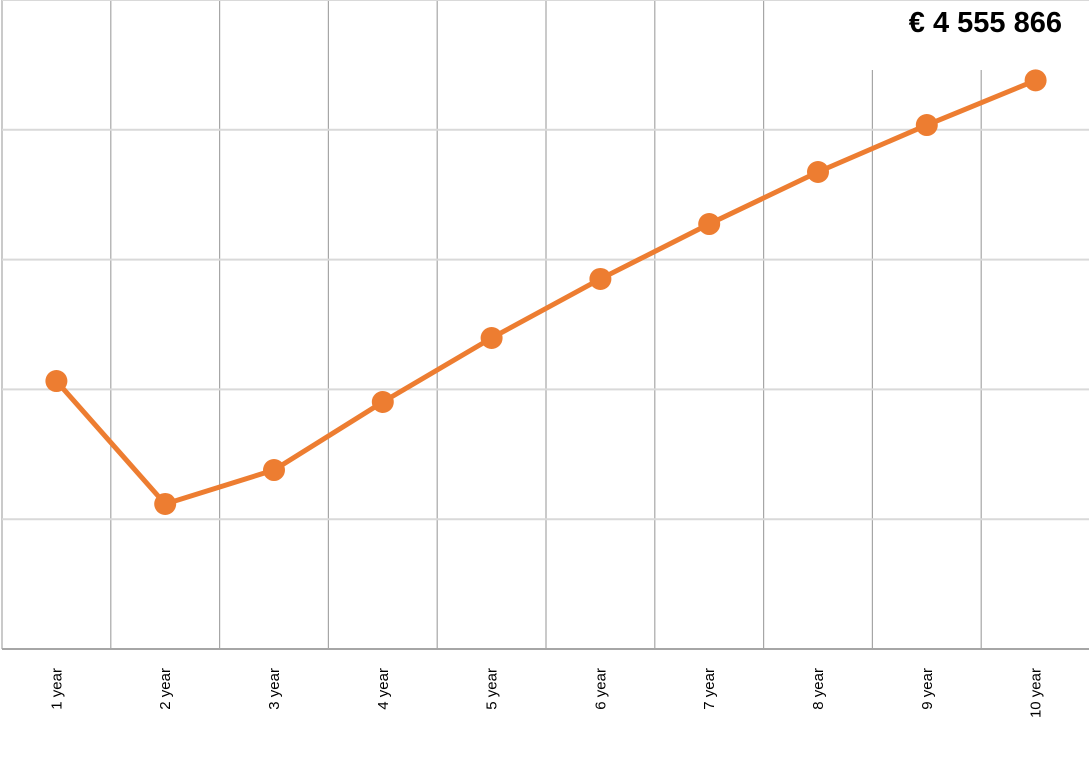 Image resolution: width=1089 pixels, height=765 pixels. I want to click on x-tick-label: 3 year, so click(274, 689).